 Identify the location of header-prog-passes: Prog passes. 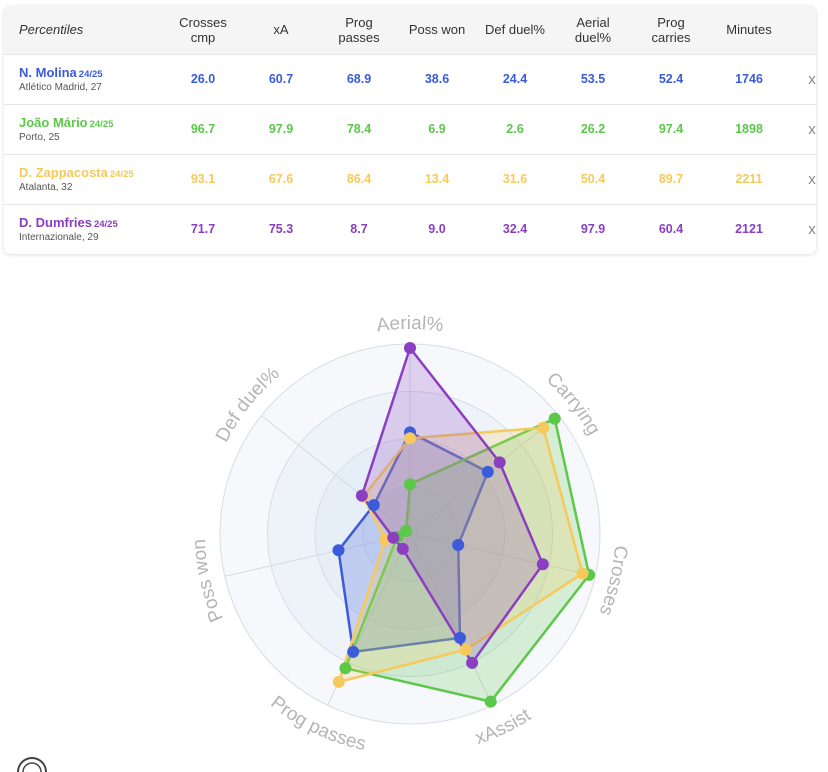
(359, 29).